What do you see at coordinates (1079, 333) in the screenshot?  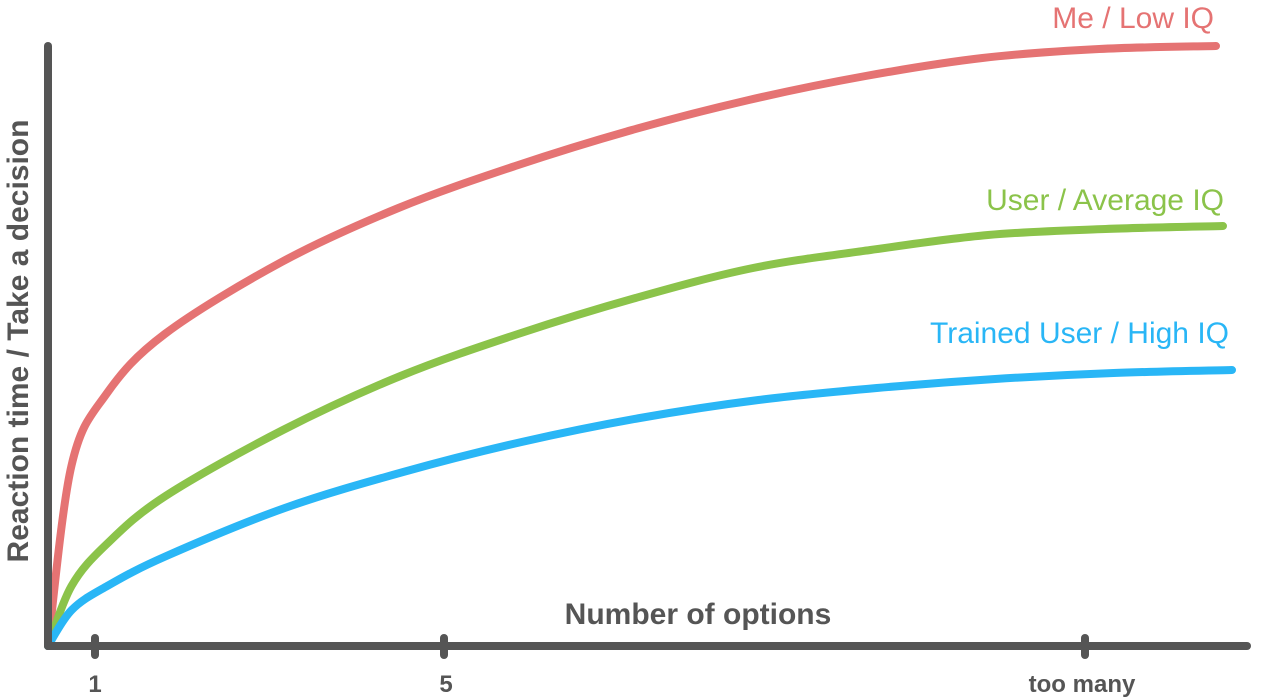 I see `series-label-high-iq: Trained User / High IQ` at bounding box center [1079, 333].